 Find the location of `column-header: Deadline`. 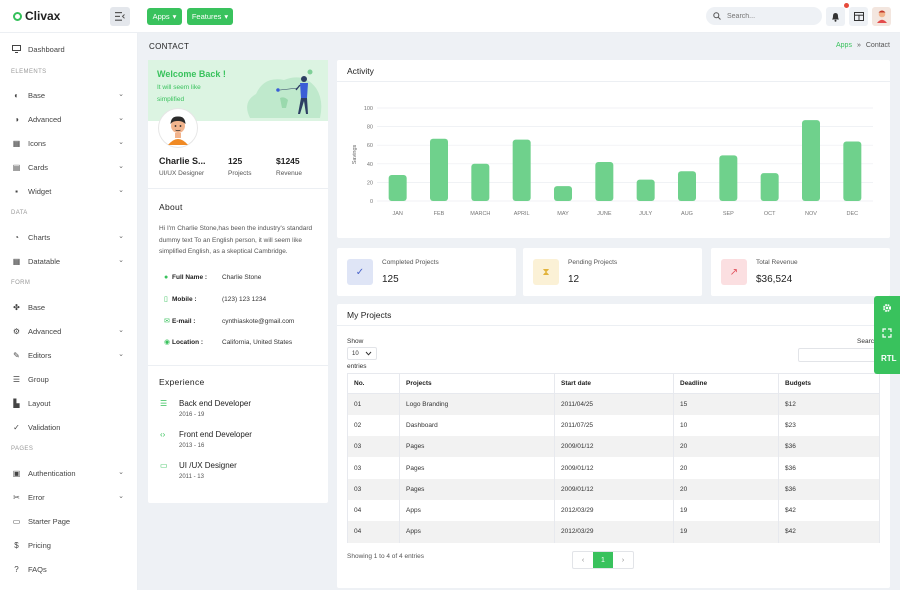

column-header: Deadline is located at coordinates (726, 383).